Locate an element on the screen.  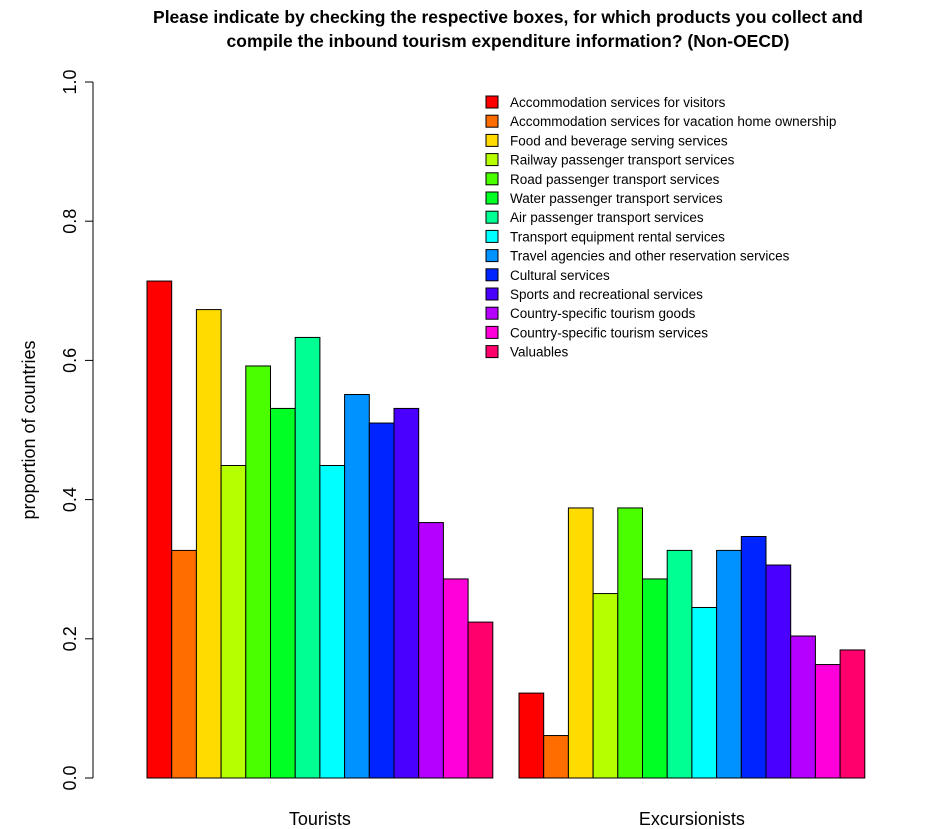
x-category-label: Excursionists is located at coordinates (692, 819).